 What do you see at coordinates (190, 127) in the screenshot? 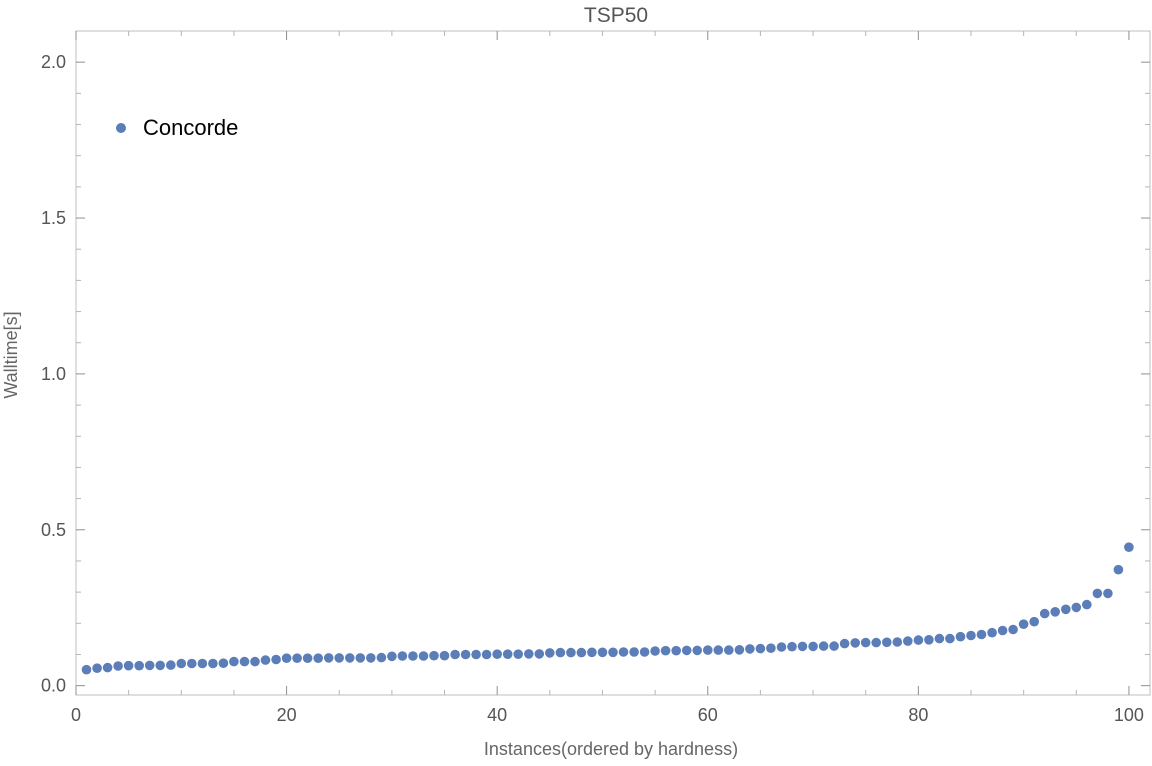
I see `legend-label: Concorde` at bounding box center [190, 127].